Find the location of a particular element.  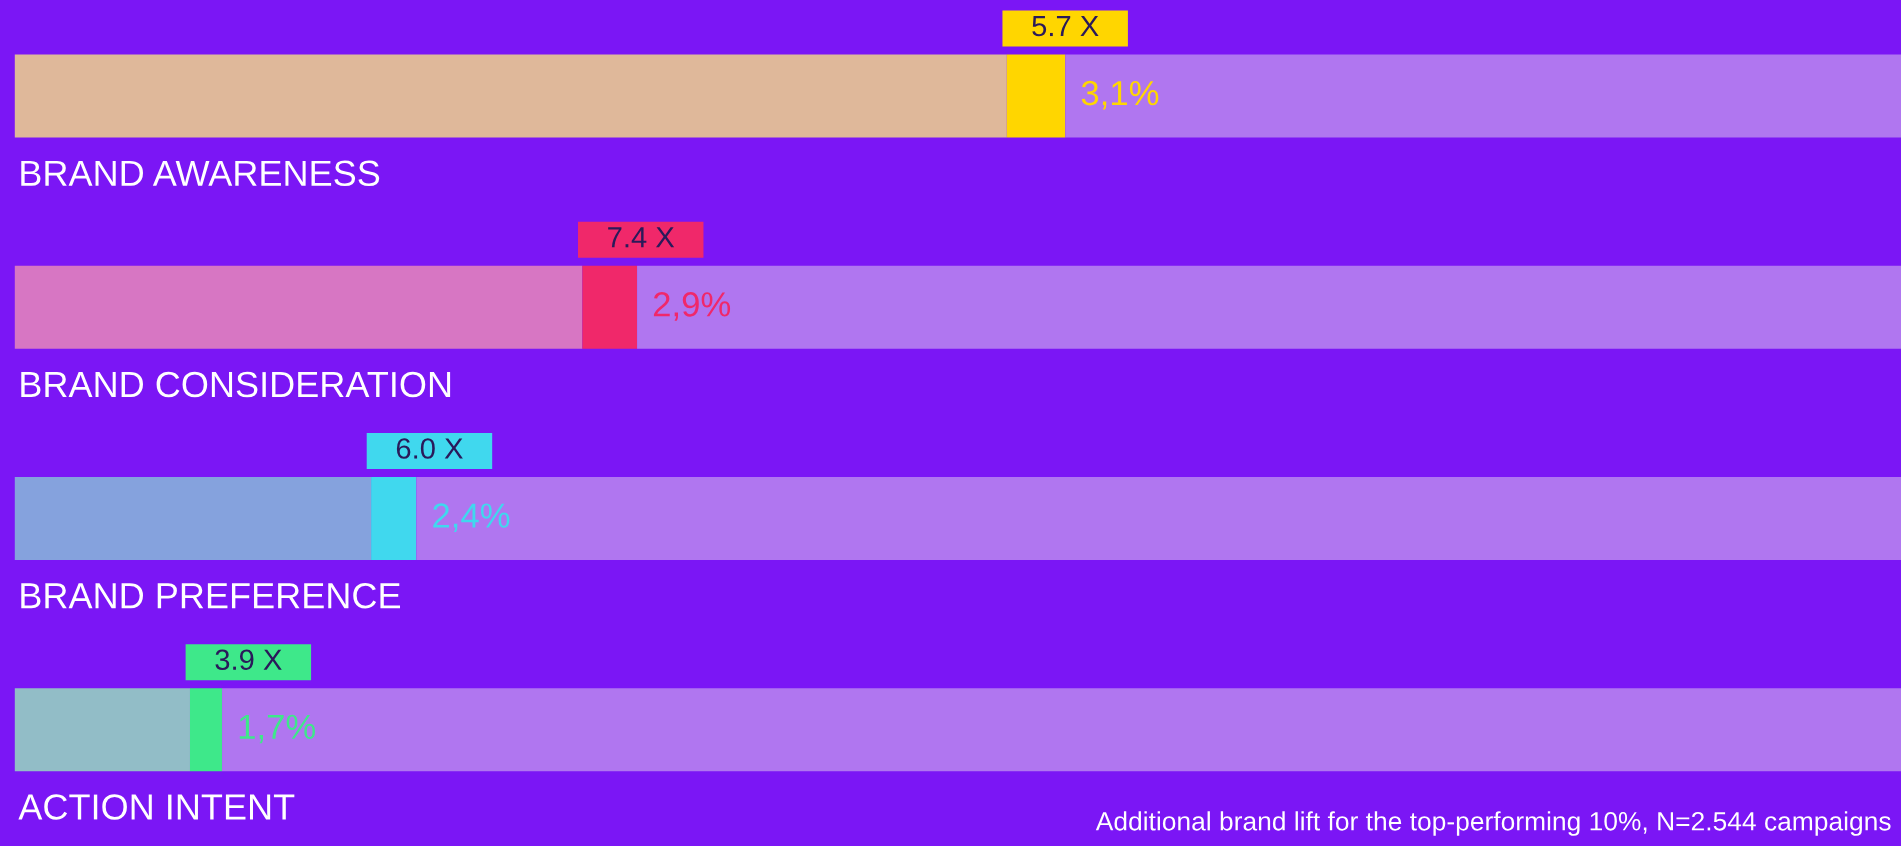

y-tick-label: BRAND CONSIDERATION is located at coordinates (236, 384).